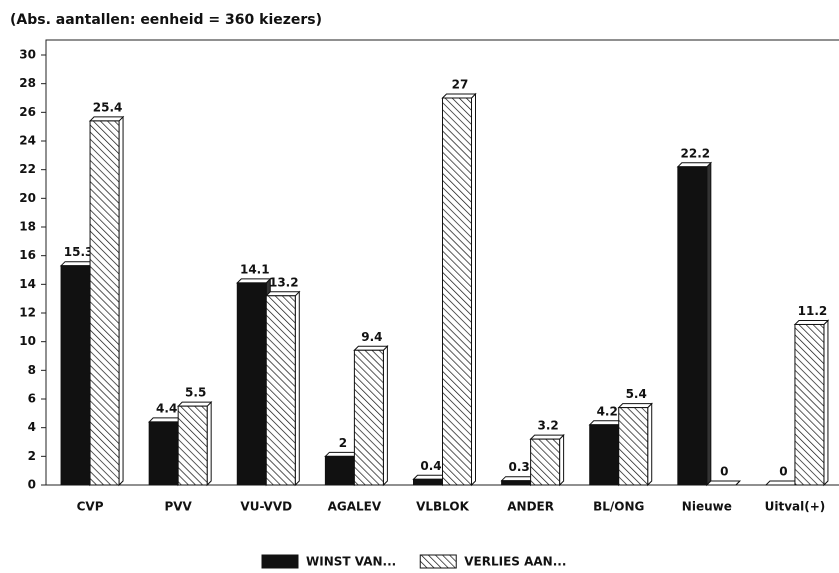 This screenshot has width=839, height=573. I want to click on value-label: 27, so click(460, 85).